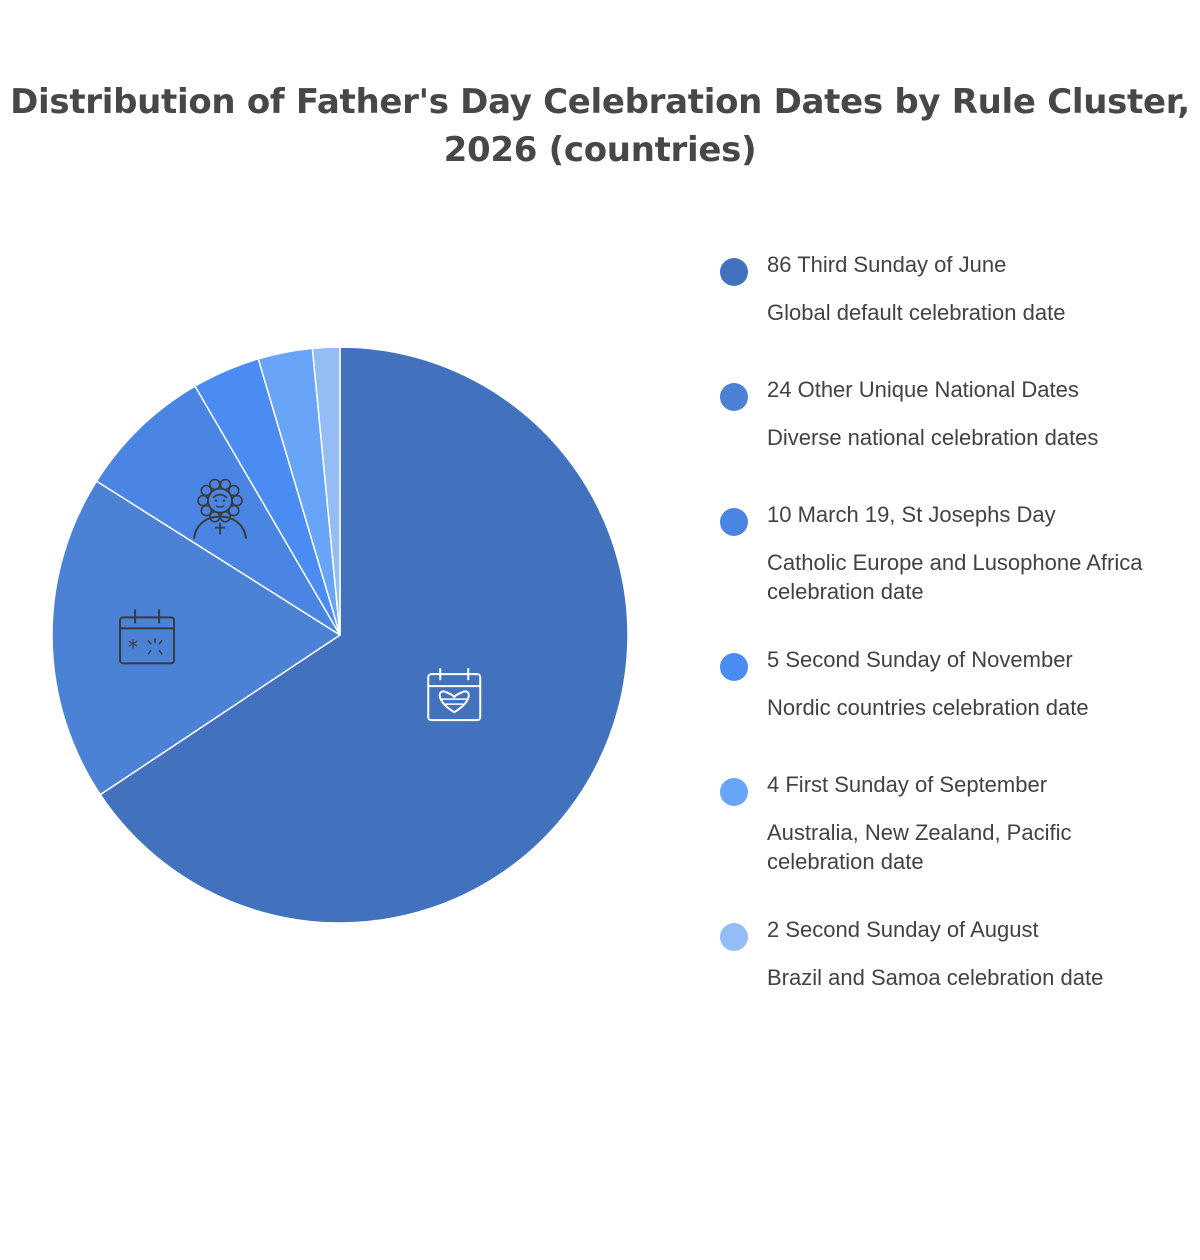 Image resolution: width=1200 pixels, height=1260 pixels. Describe the element at coordinates (773, 929) in the screenshot. I see `legend-value: 2` at that location.